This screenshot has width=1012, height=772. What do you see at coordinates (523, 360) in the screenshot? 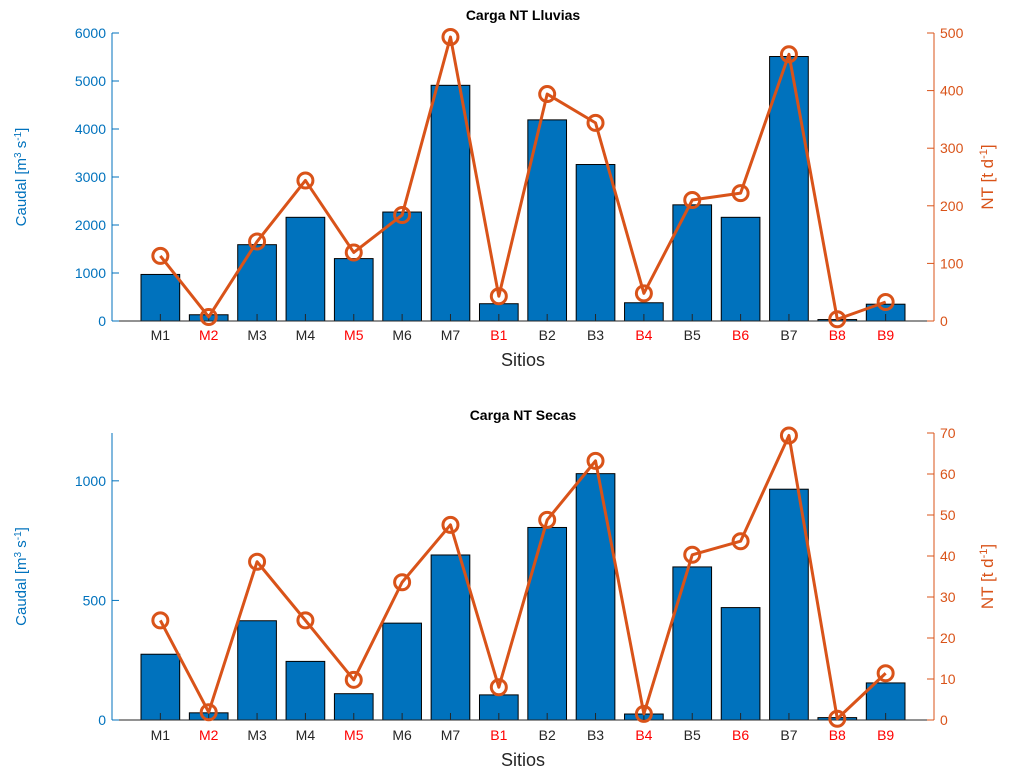
I see `x-axis-label: Sitios` at bounding box center [523, 360].